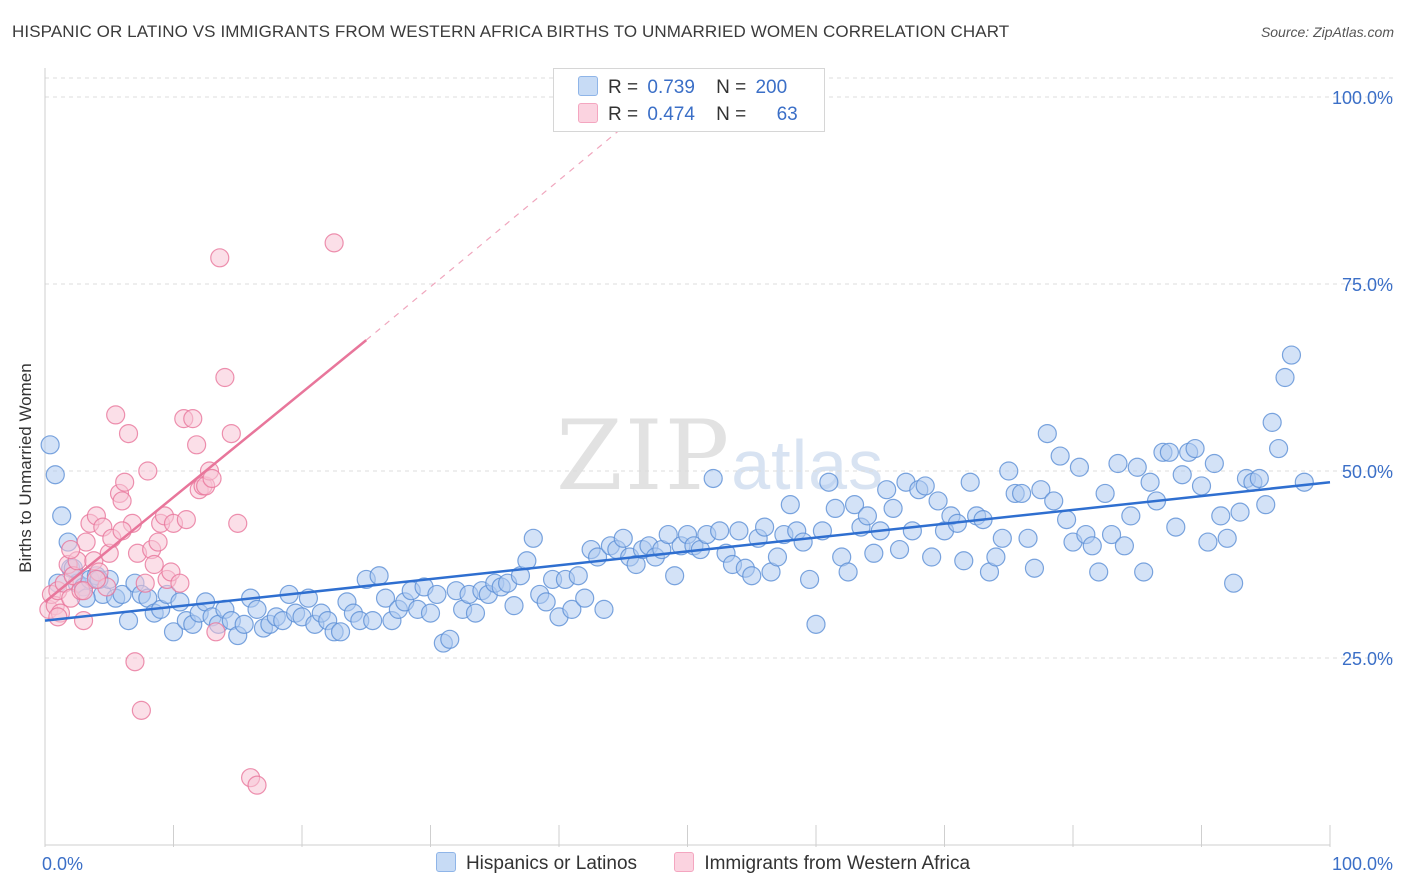 This screenshot has width=1406, height=892. Describe the element at coordinates (720, 456) in the screenshot. I see `watermark: ZIPatlas` at that location.